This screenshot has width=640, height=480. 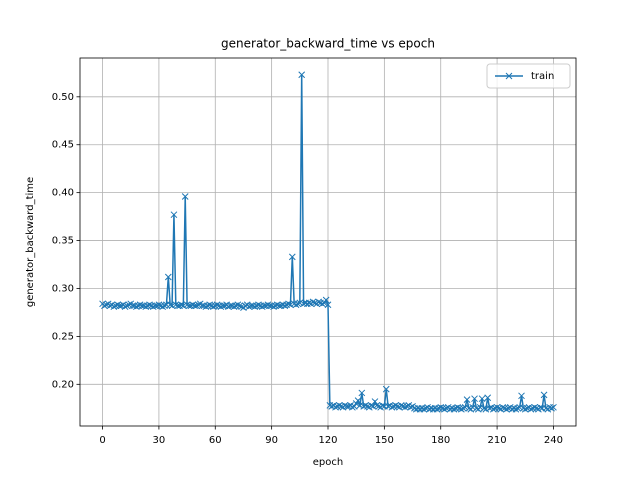 I want to click on y-tick-label: 0.45, so click(x=63, y=145).